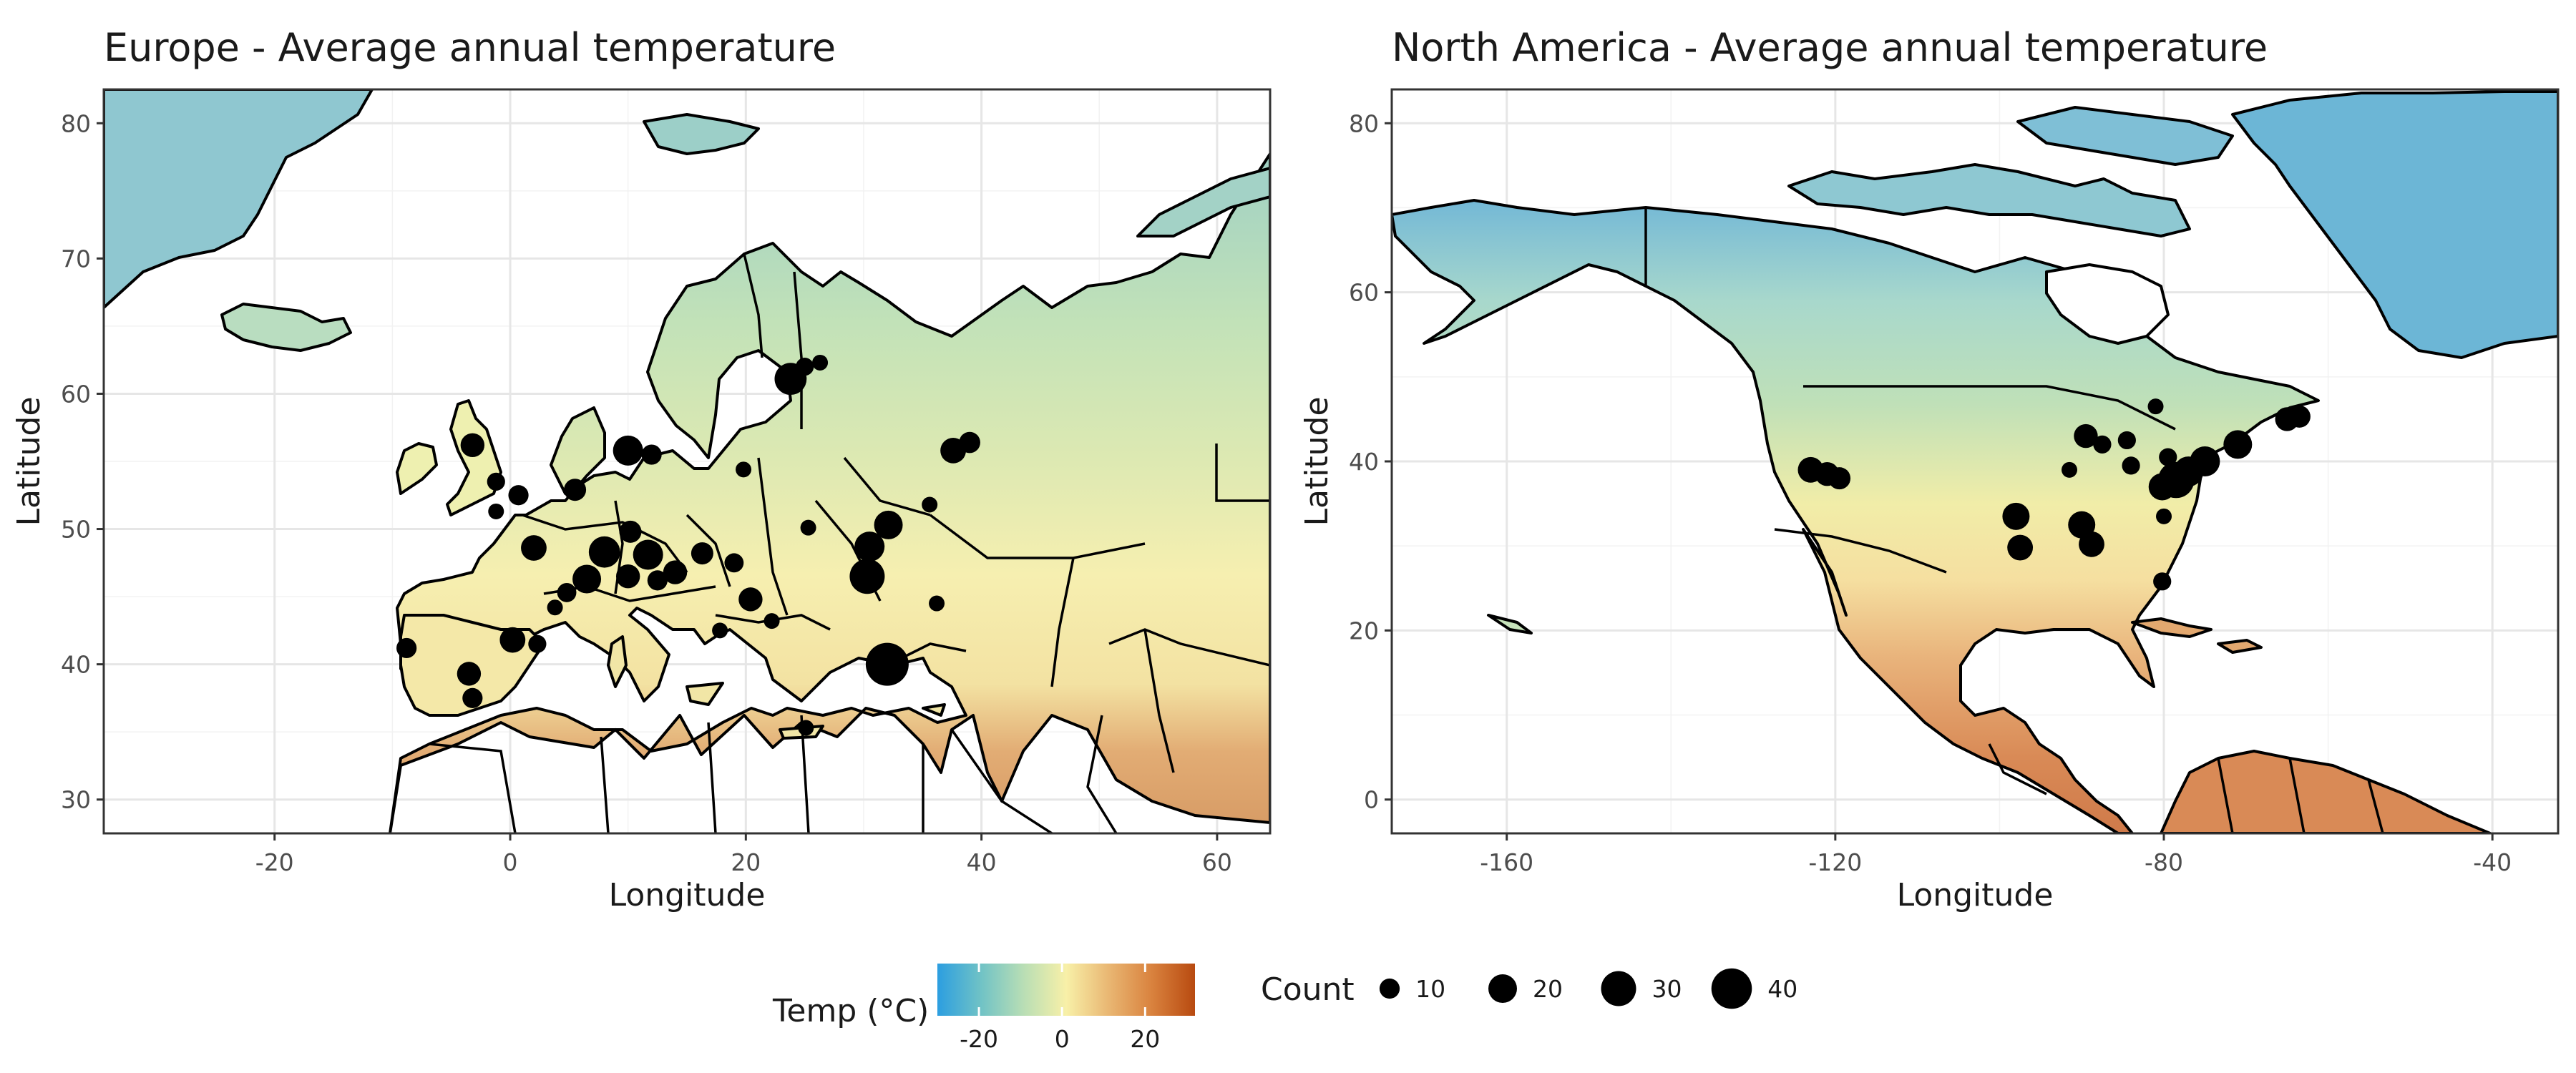 The height and width of the screenshot is (1073, 2576). What do you see at coordinates (82, 461) in the screenshot?
I see `y-axis: 30 40 50 60 70 80` at bounding box center [82, 461].